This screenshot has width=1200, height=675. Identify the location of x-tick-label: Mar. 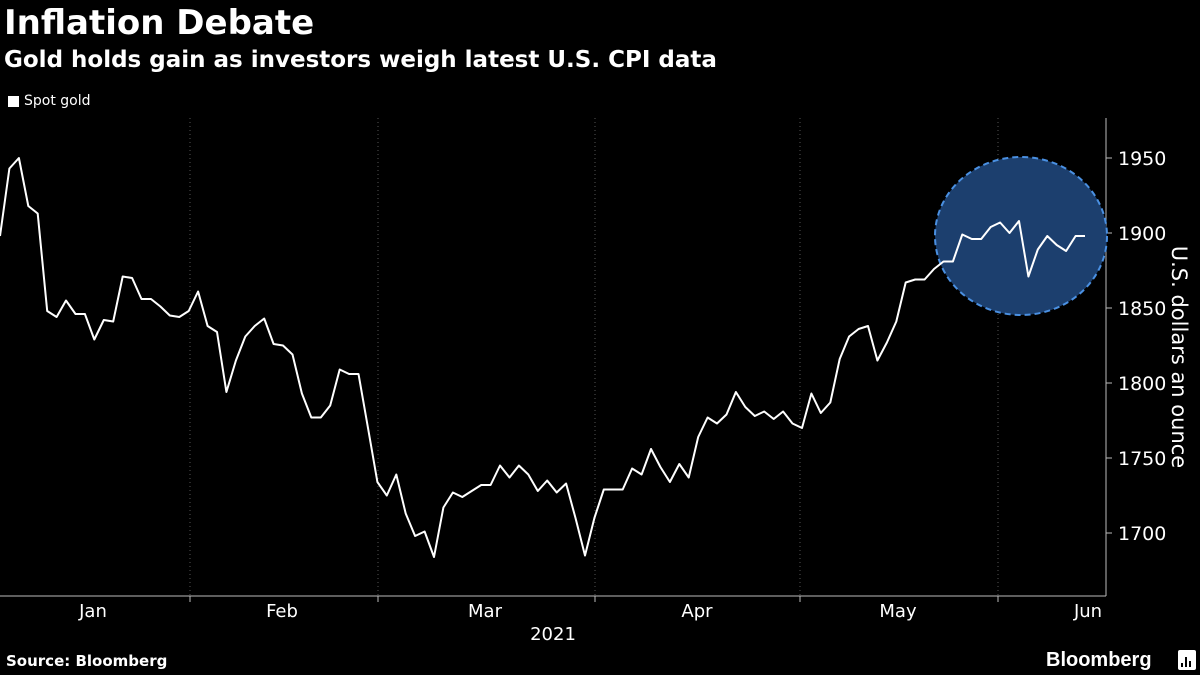
(485, 611).